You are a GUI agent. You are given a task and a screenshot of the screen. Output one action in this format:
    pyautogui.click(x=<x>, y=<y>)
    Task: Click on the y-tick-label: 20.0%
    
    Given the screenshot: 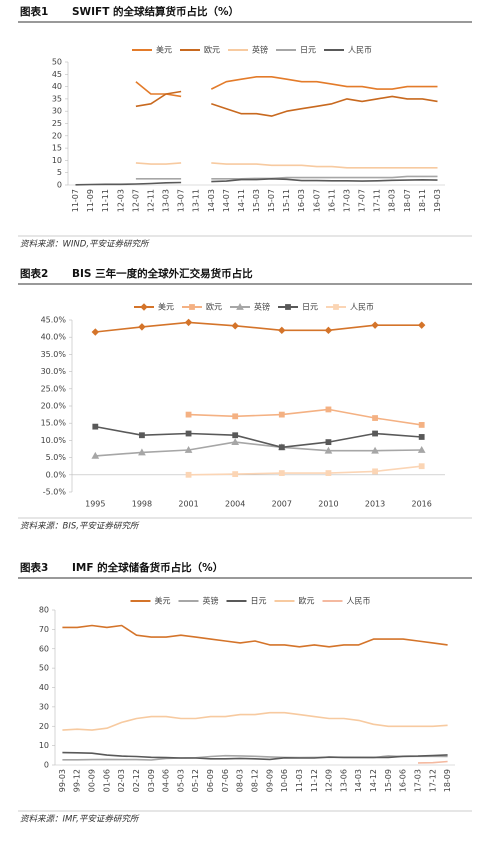 What is the action you would take?
    pyautogui.click(x=54, y=406)
    